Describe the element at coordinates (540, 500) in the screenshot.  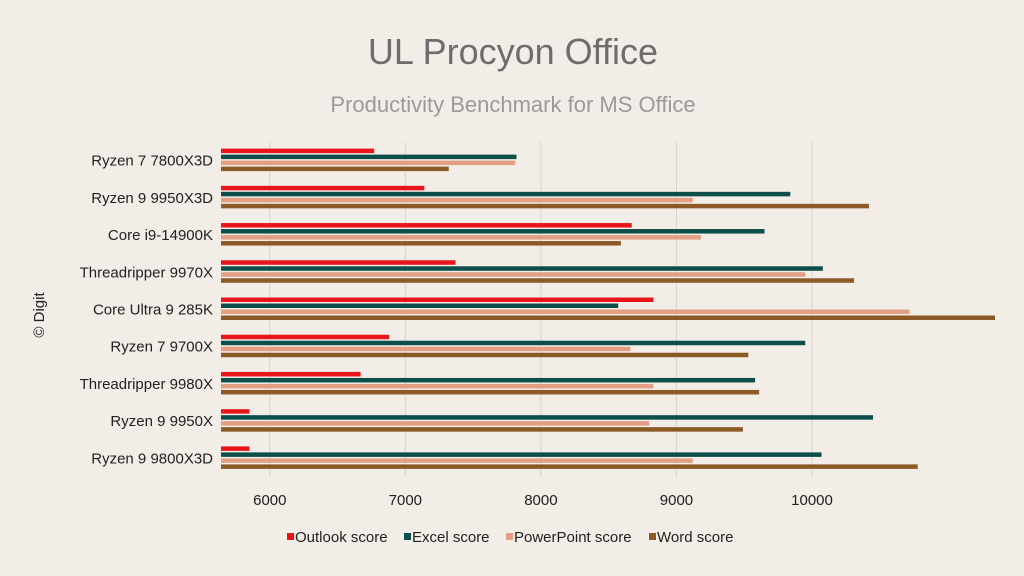
I see `x-tick-label: 8000` at that location.